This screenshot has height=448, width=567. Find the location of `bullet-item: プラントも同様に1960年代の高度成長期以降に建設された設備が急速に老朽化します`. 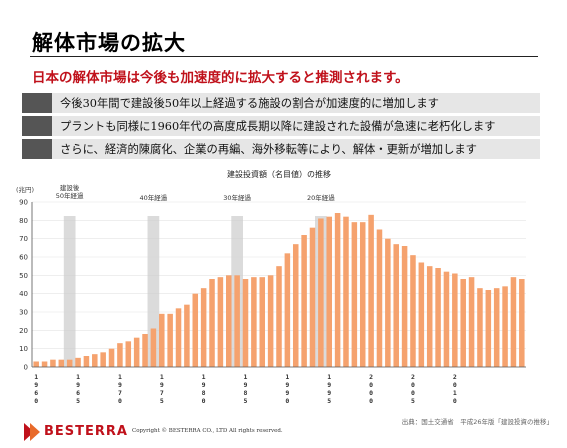

bullet-item: プラントも同様に1960年代の高度成長期以降に建設された設備が急速に老朽化します is located at coordinates (281, 126).